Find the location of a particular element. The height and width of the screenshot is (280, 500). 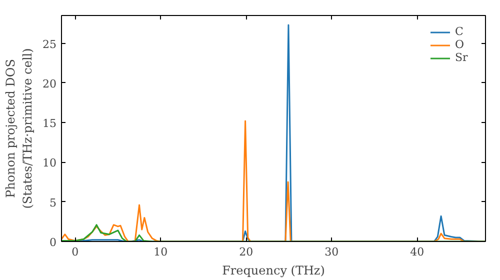

y-tick-label: 5 is located at coordinates (53, 203).